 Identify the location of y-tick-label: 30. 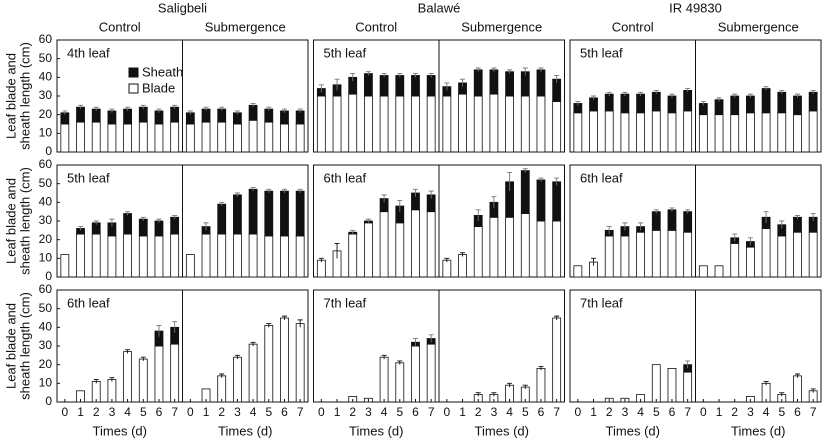
(46, 345).